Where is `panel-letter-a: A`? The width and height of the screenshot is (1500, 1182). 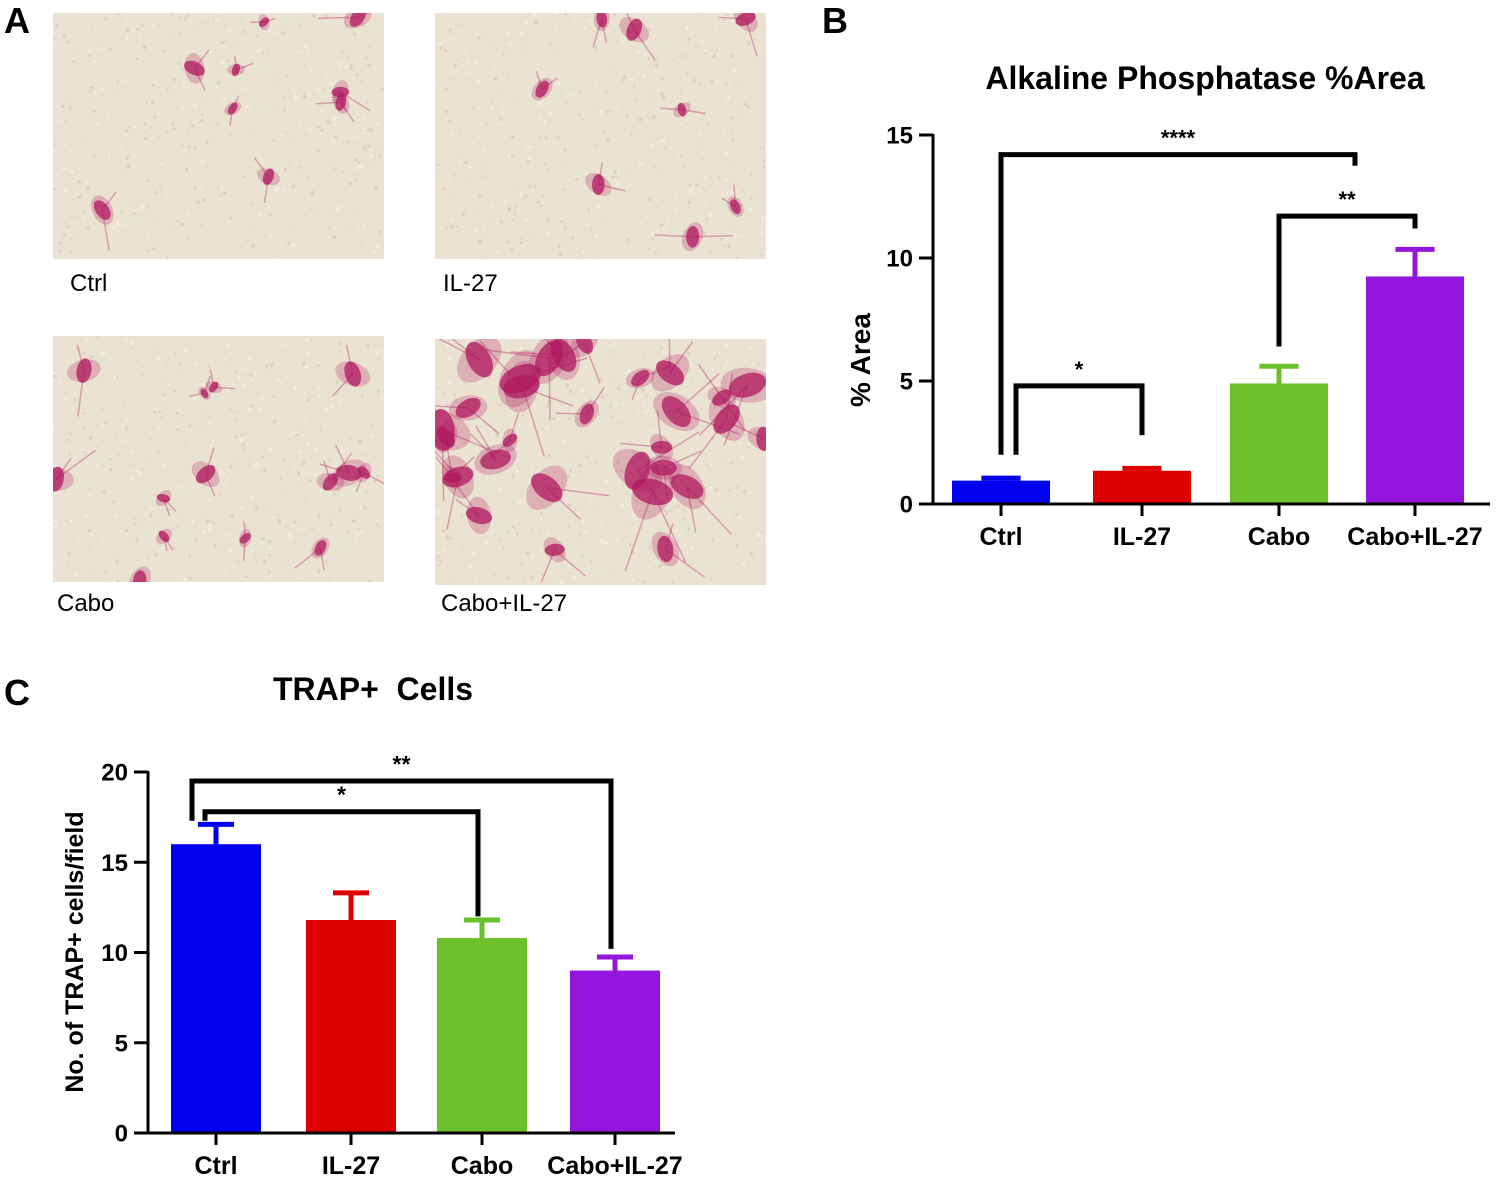
panel-letter-a: A is located at coordinates (17, 21).